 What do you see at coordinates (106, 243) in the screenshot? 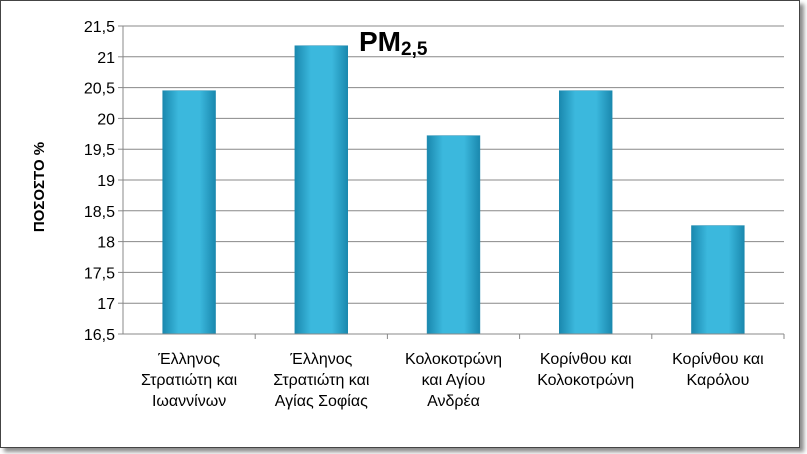
I see `y-tick-label: 18` at bounding box center [106, 243].